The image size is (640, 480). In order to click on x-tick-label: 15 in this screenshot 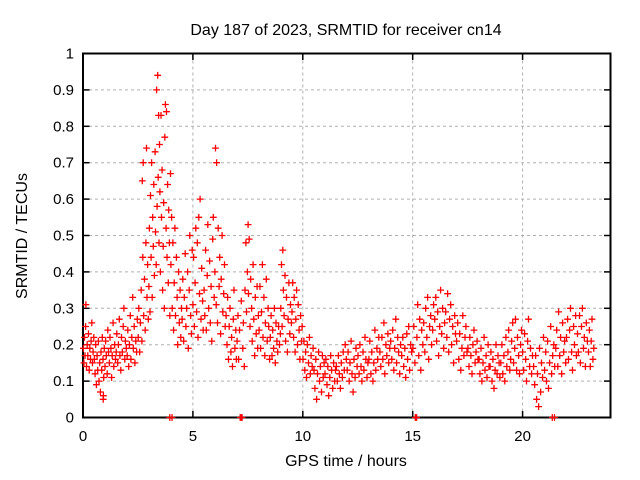, I will do `click(412, 436)`.